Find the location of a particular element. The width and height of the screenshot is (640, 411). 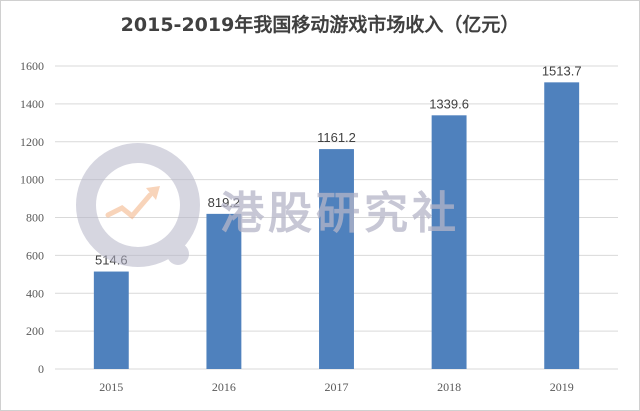

x-tick-label: 2017 is located at coordinates (337, 387).